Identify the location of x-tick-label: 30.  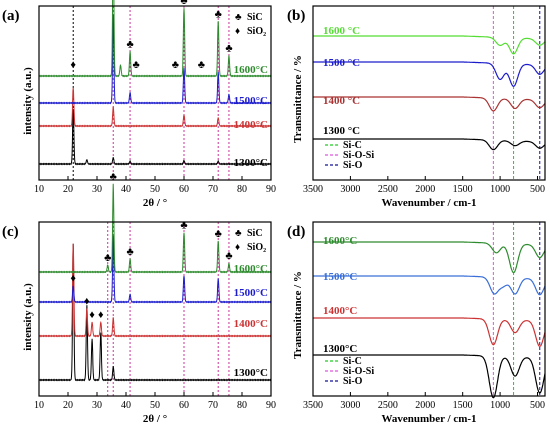
(97, 189).